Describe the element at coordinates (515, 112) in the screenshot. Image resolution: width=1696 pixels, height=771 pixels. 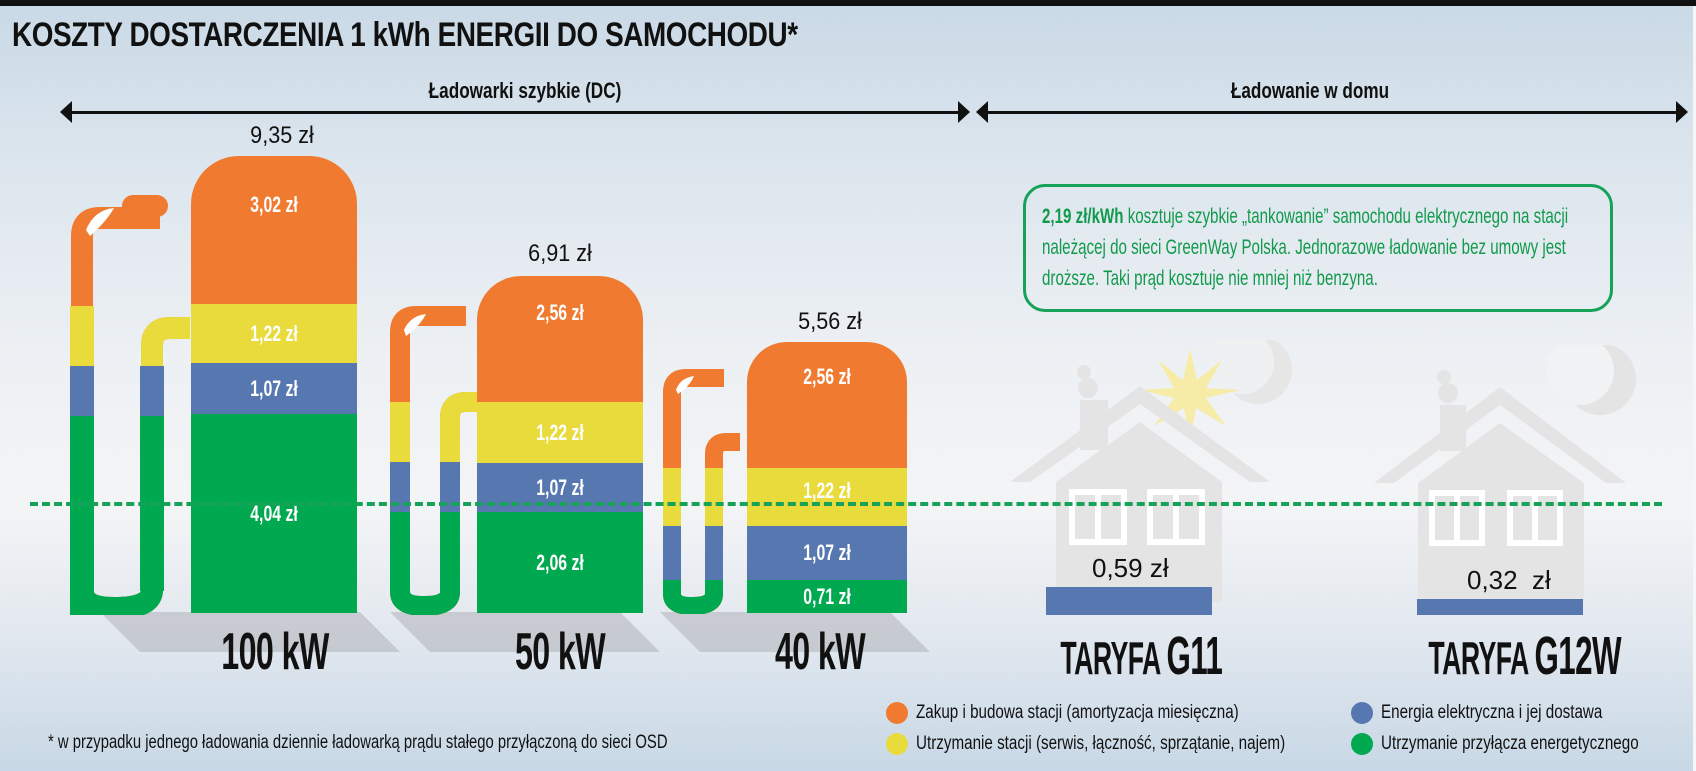
I see `fast-chargers-span-line` at that location.